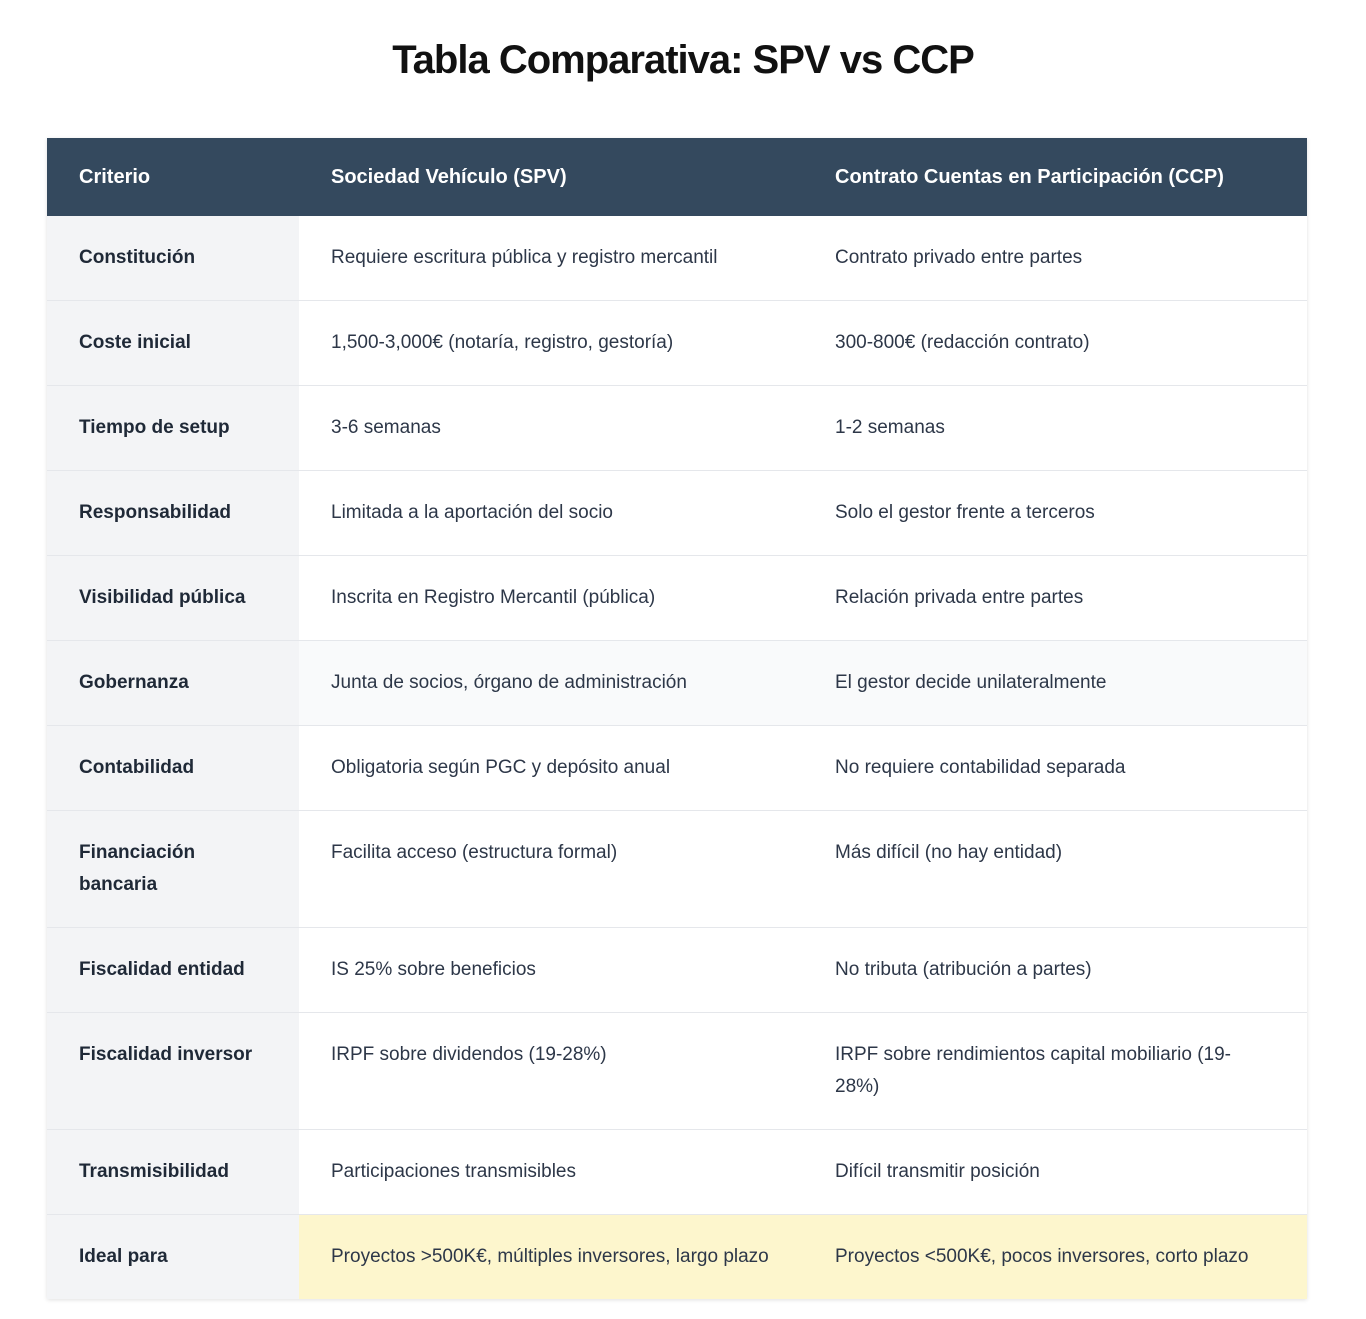  I want to click on row-criterion: Tiempo de setup, so click(173, 428).